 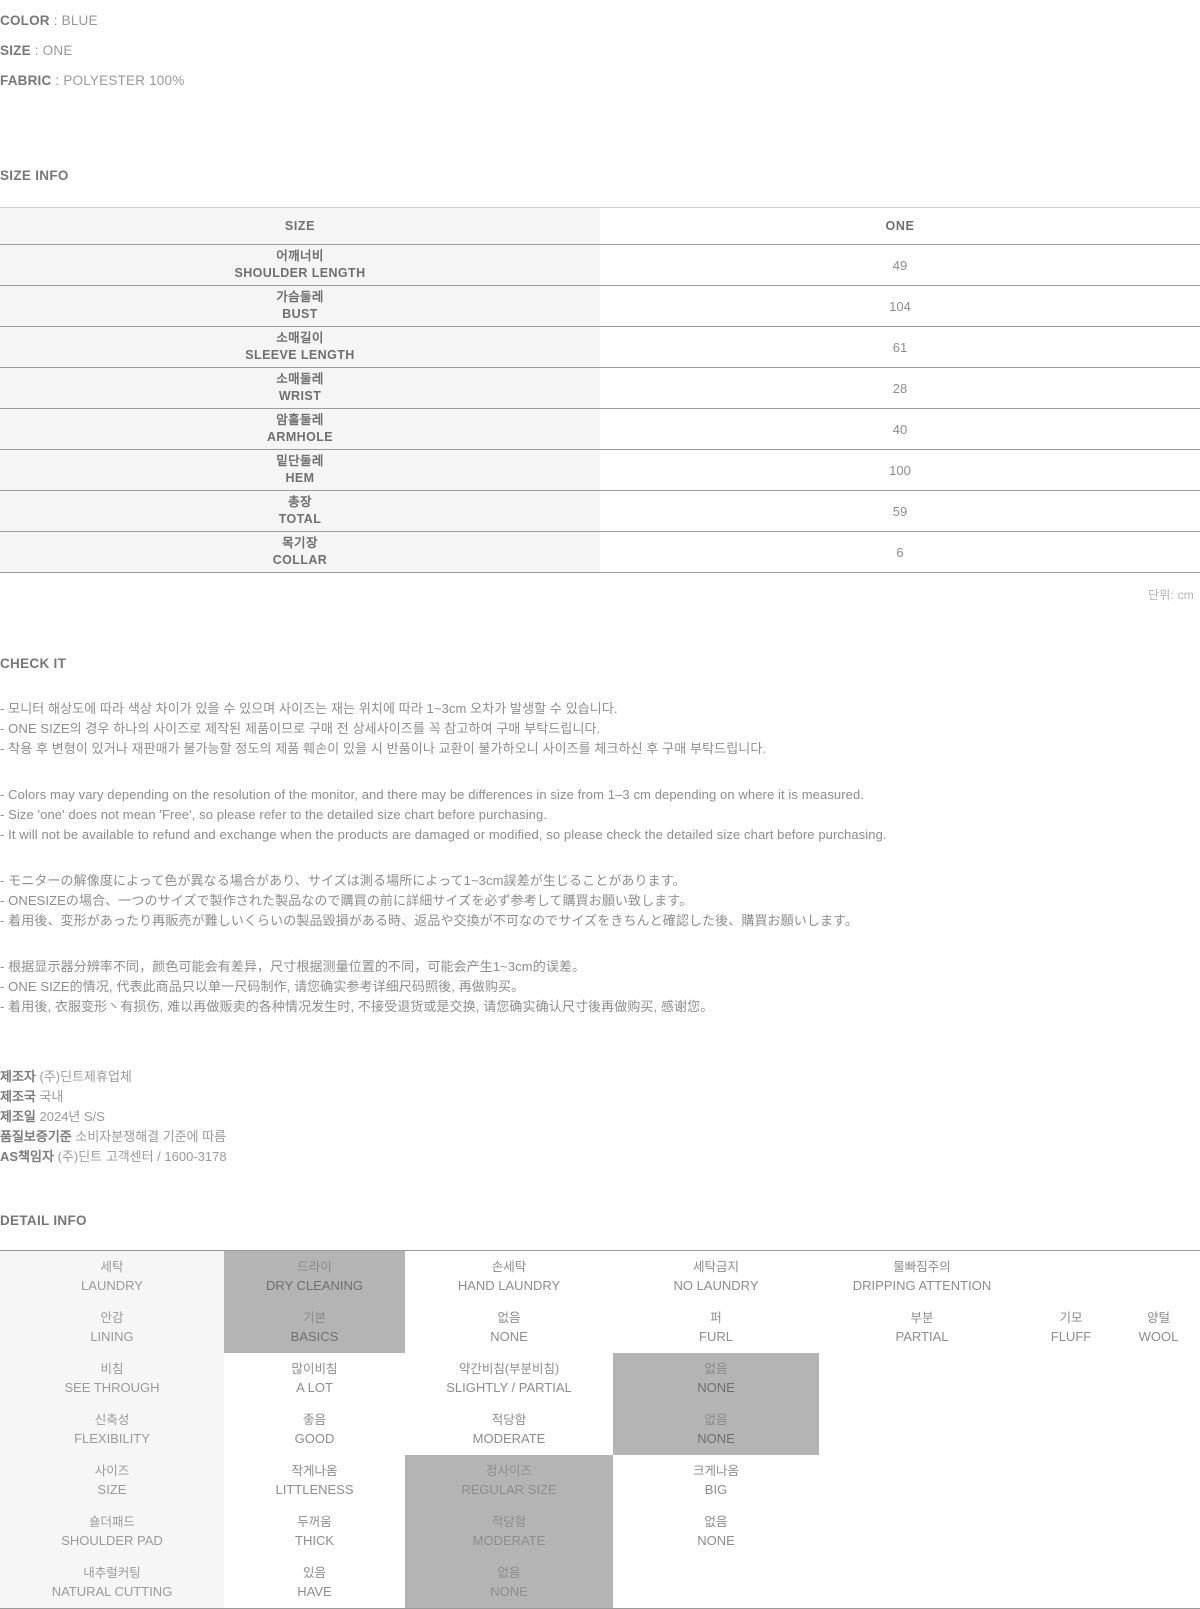 I want to click on detail-option-thick: 두꺼움 THICK, so click(x=314, y=1531).